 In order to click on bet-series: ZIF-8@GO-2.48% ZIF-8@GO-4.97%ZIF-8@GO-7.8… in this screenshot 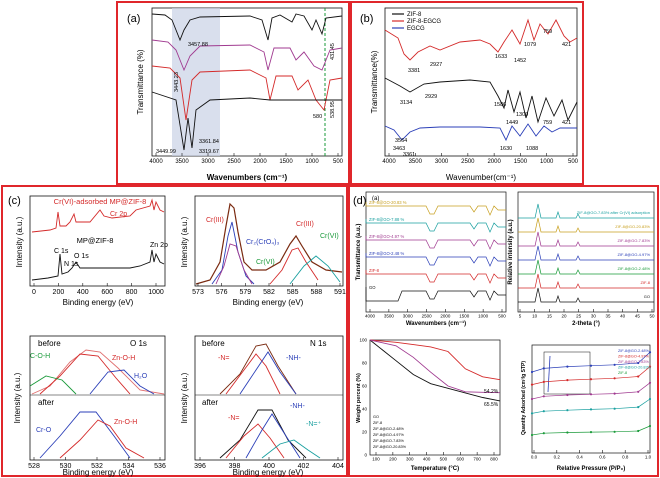, I will do `click(591, 393)`.